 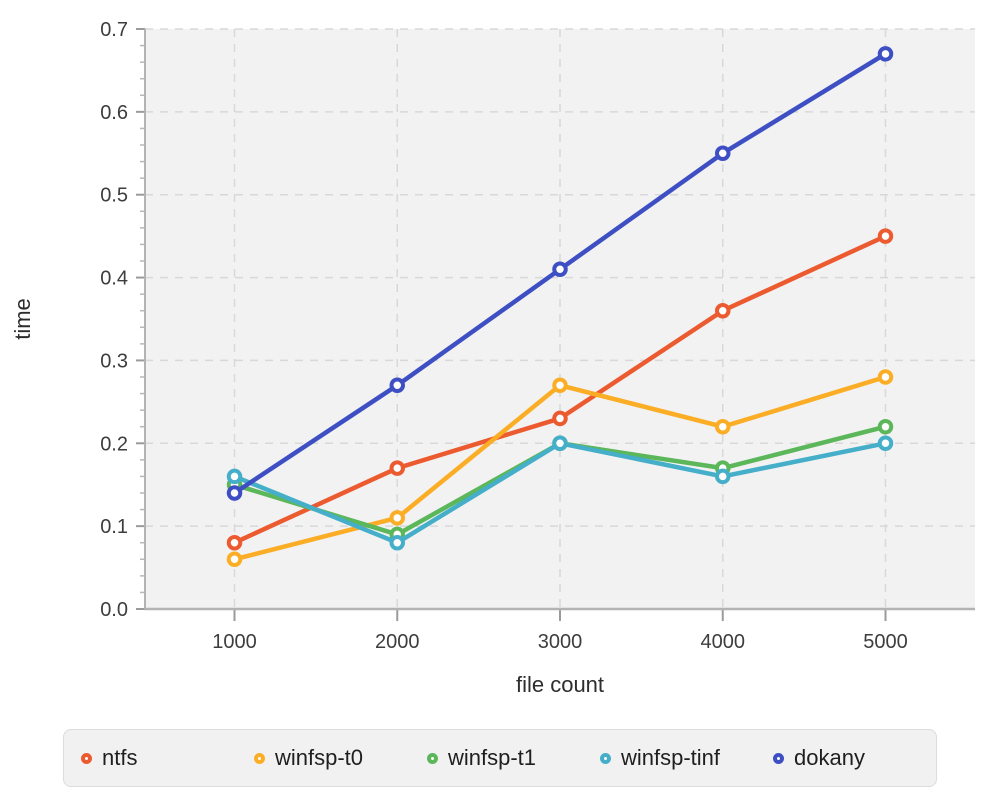 I want to click on legend-item-winfsp-t0: winfsp-t0, so click(x=340, y=758).